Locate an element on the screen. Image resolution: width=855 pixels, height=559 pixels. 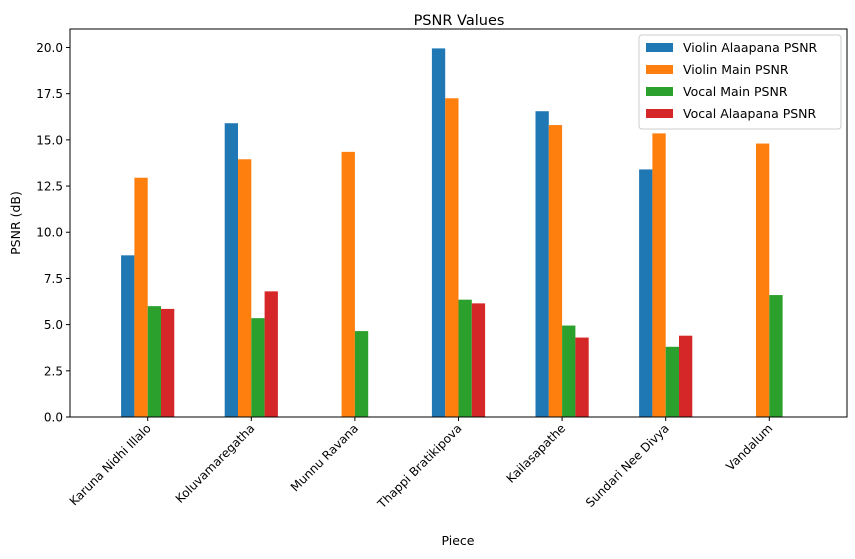
legend-frame is located at coordinates (740, 82).